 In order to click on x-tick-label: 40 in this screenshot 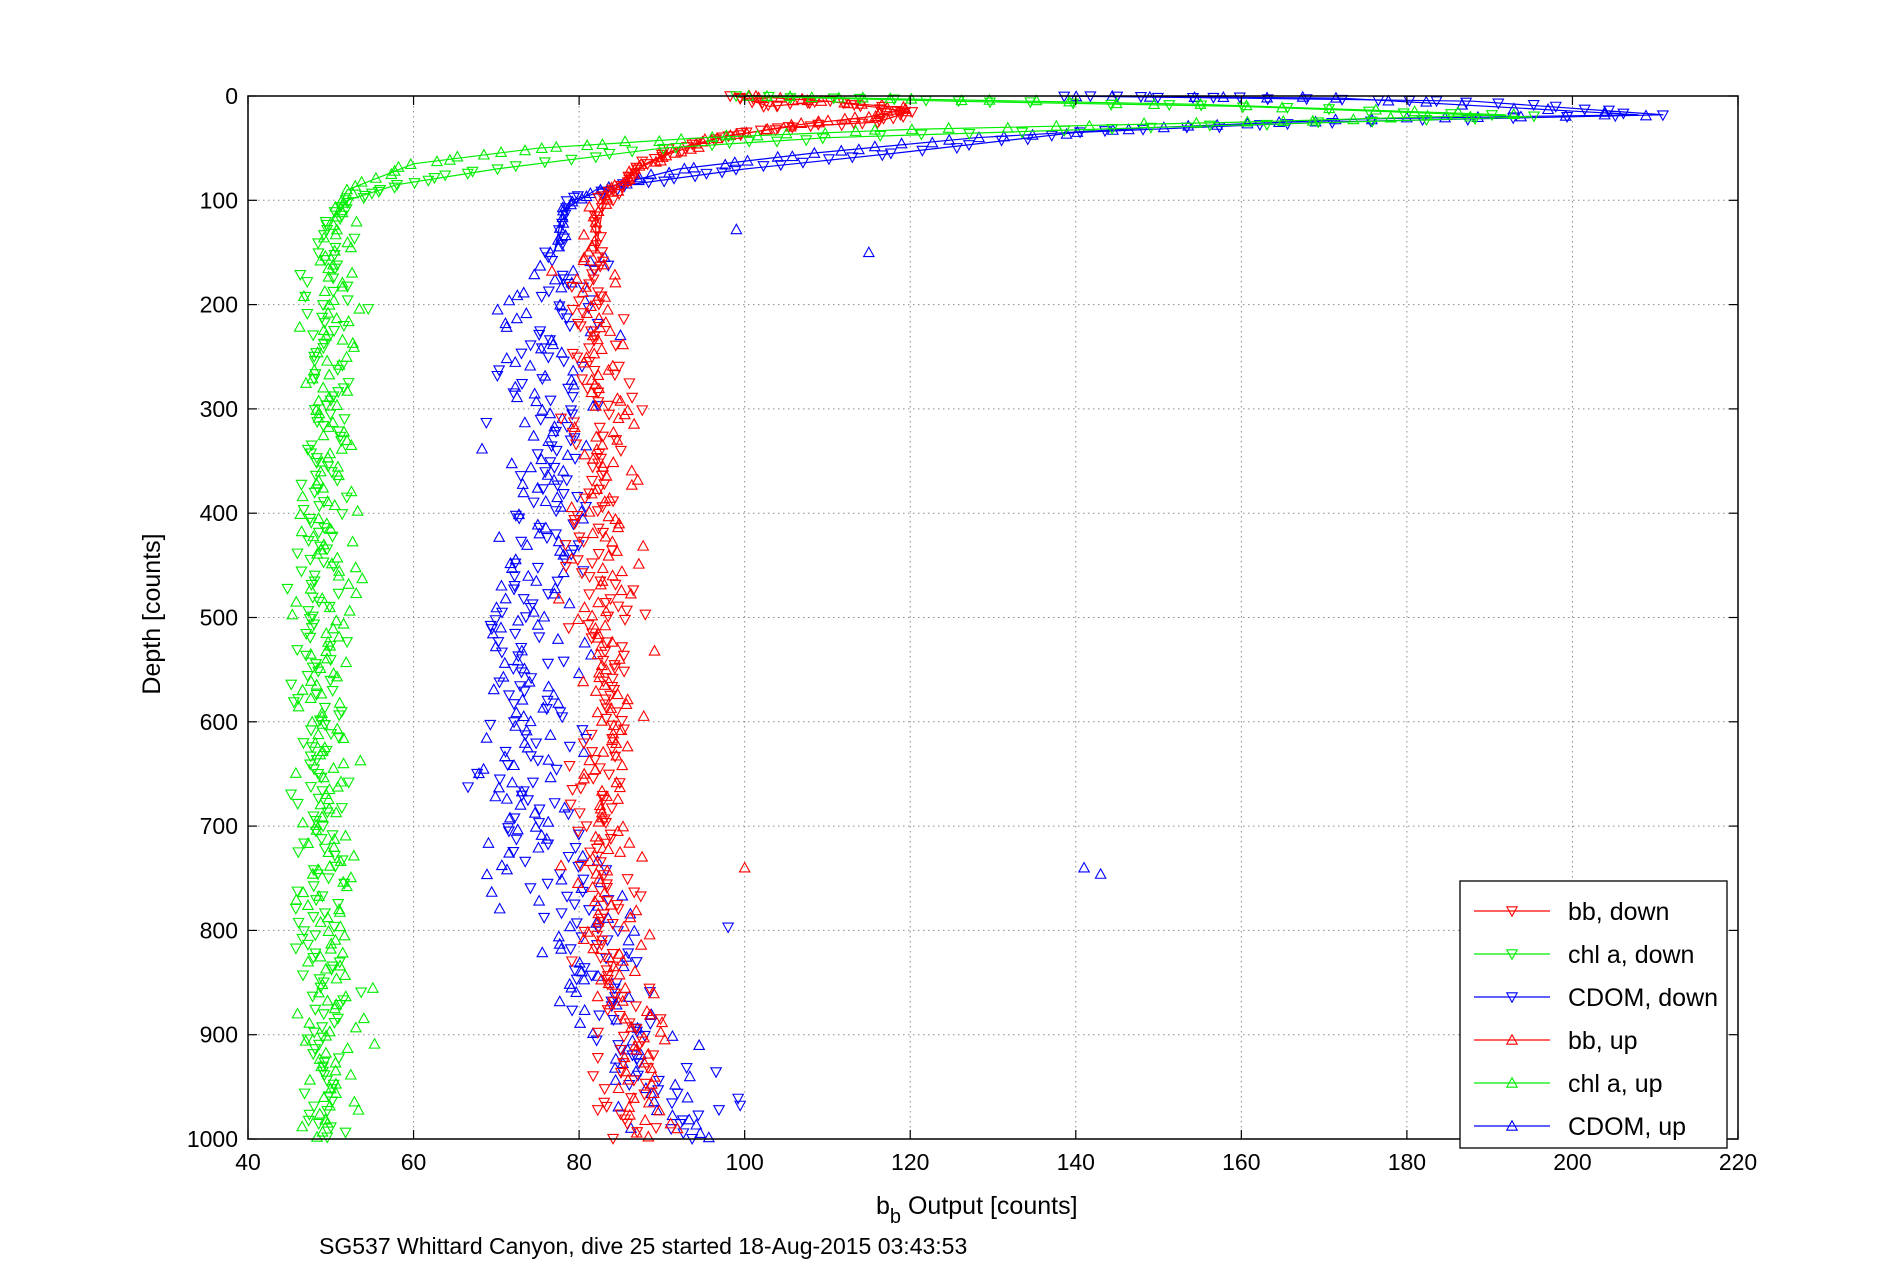, I will do `click(248, 1162)`.